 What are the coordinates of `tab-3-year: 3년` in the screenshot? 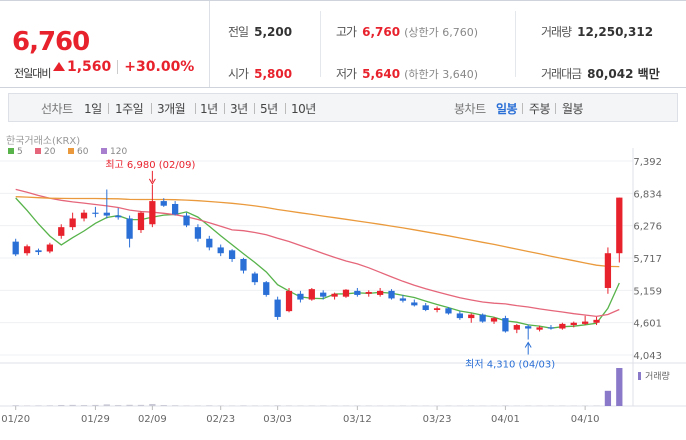 It's located at (239, 109).